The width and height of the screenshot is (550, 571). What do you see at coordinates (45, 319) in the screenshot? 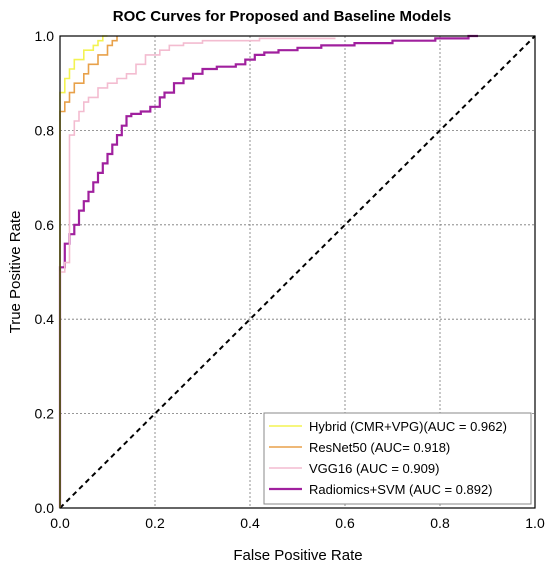
I see `y-tick-label: 0.4` at bounding box center [45, 319].